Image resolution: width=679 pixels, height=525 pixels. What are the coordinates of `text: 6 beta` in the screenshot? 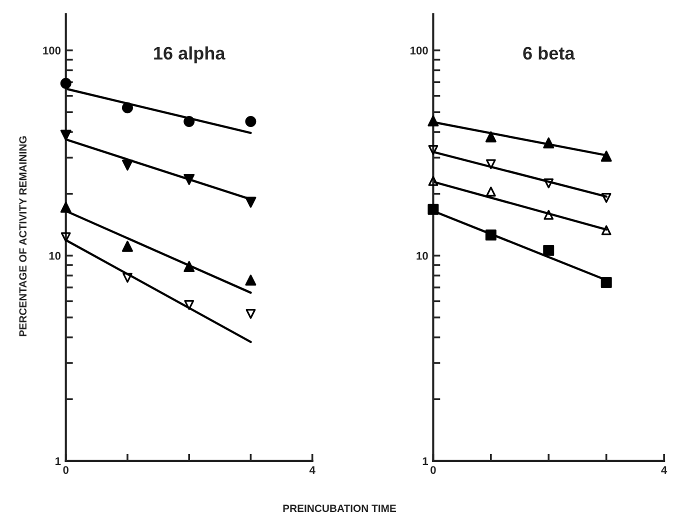 It's located at (549, 53).